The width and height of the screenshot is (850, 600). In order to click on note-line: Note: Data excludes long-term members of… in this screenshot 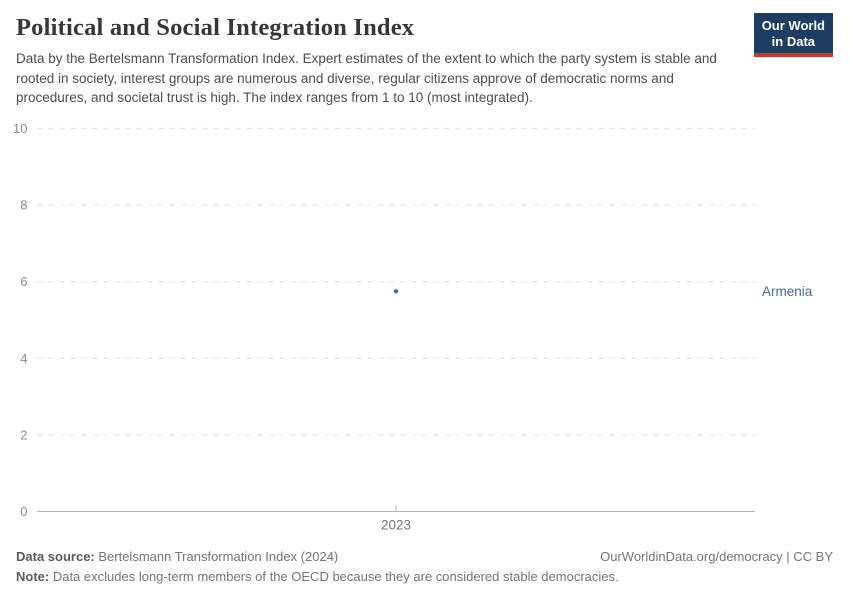, I will do `click(317, 576)`.